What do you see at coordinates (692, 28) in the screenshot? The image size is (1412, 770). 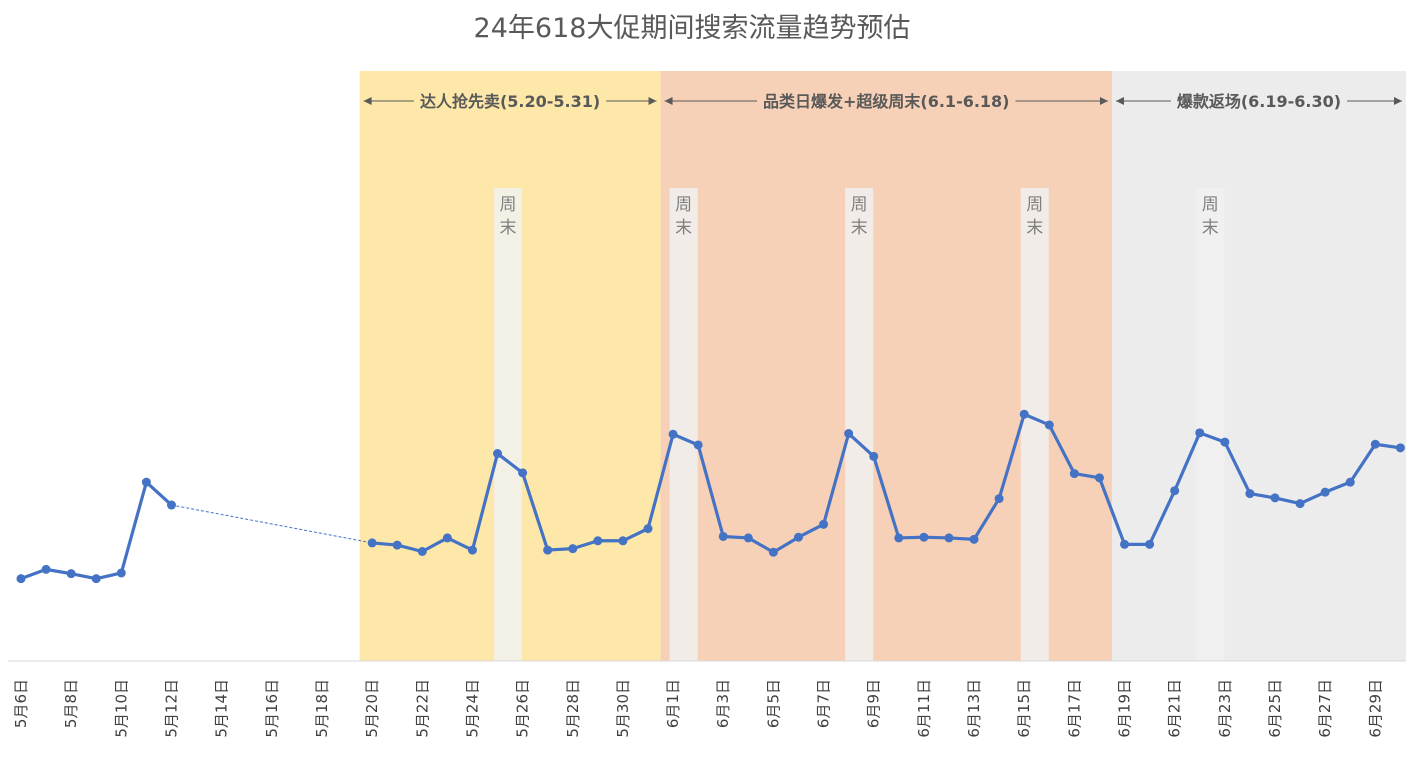 I see `chart-title: 24年618大促期间搜索流量趋势预估` at bounding box center [692, 28].